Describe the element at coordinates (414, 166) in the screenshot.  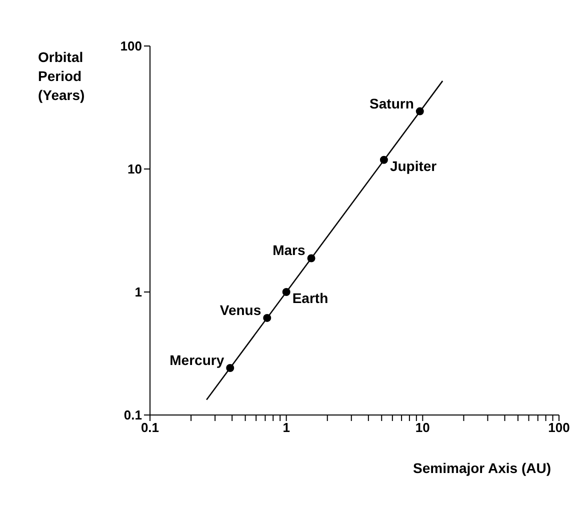
I see `annotation: Jupiter` at that location.